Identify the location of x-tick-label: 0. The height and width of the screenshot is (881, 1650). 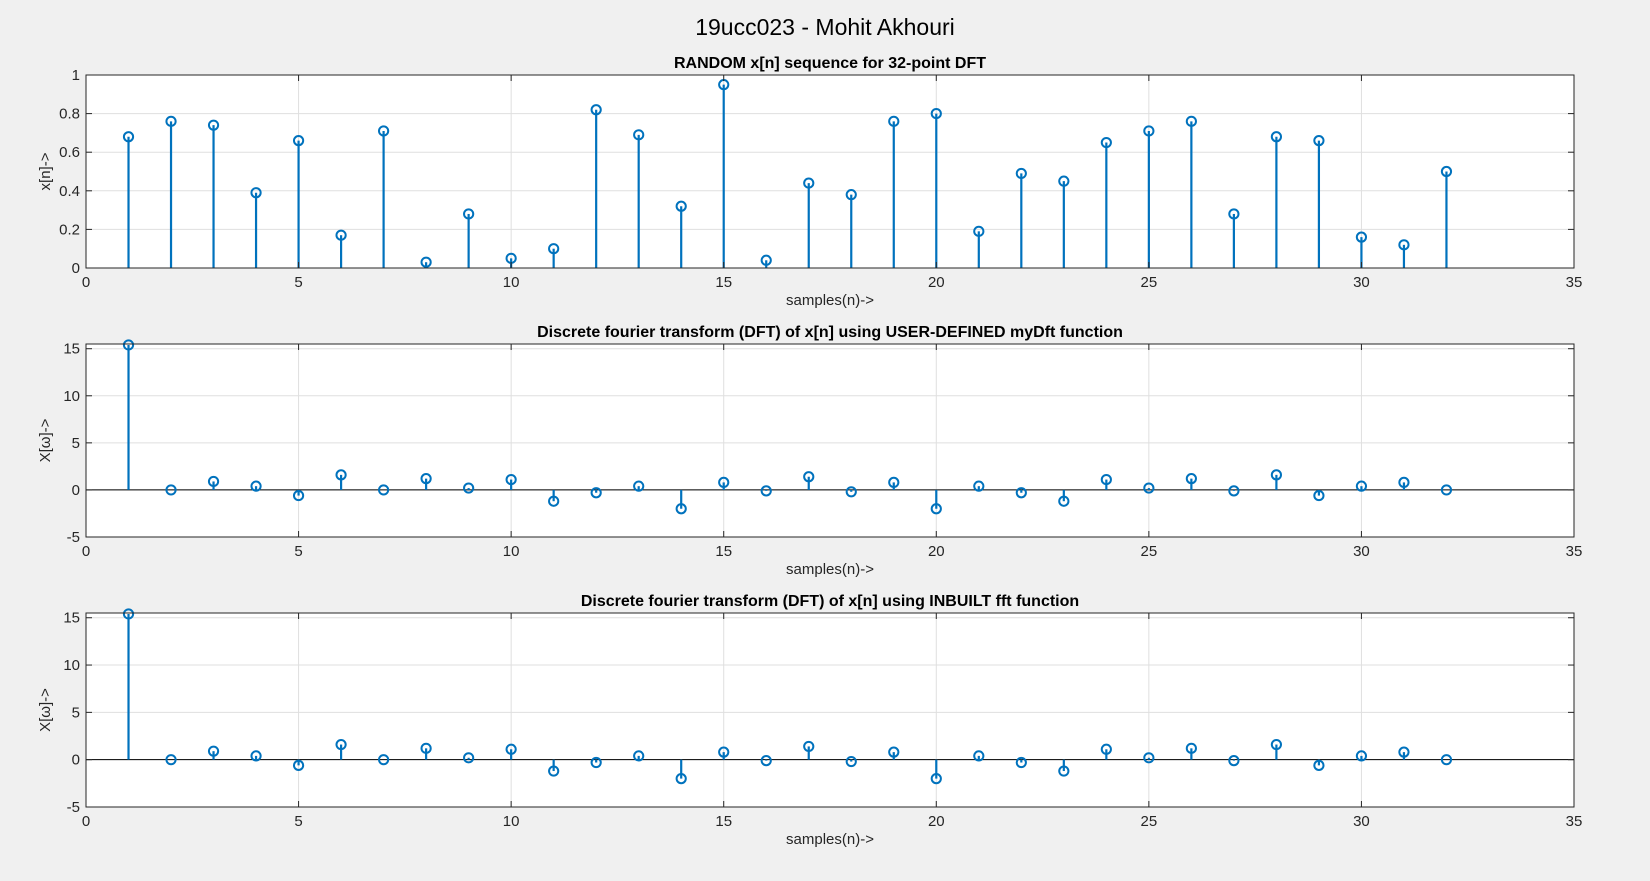
(86, 551).